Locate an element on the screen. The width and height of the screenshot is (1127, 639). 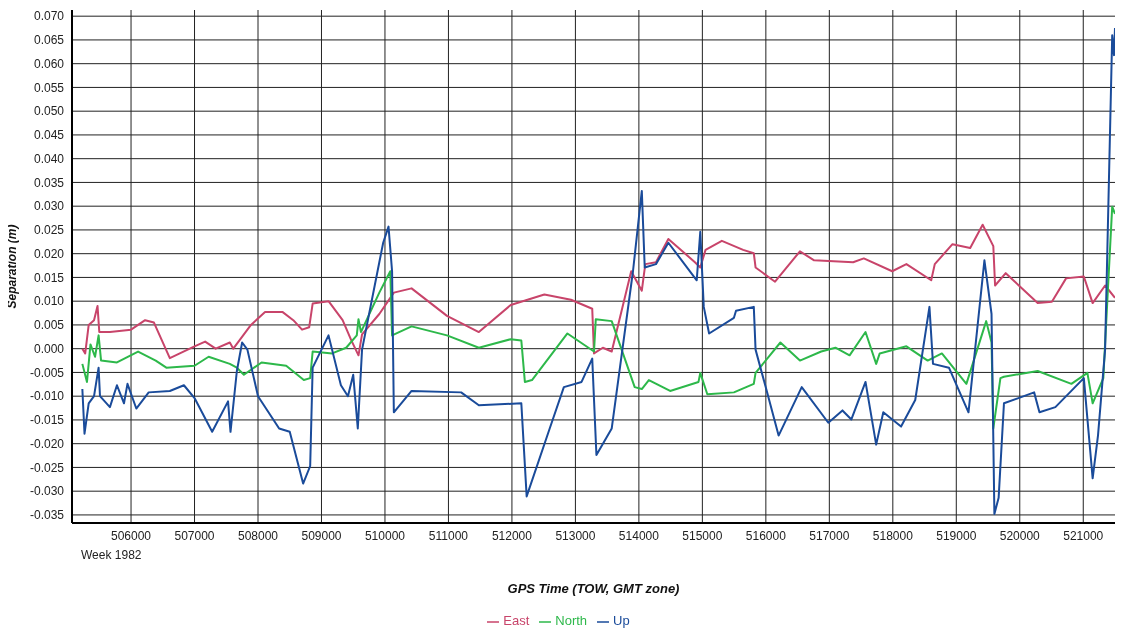
legend-label: North is located at coordinates (571, 620).